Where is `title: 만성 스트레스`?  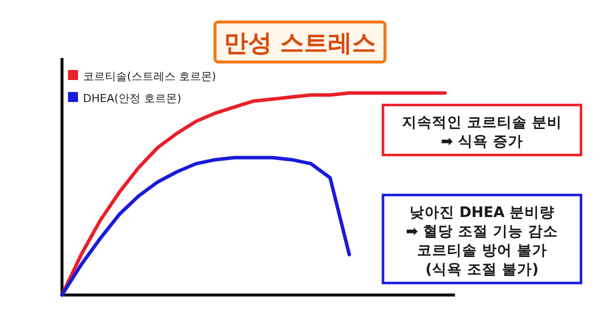 title: 만성 스트레스 is located at coordinates (300, 42).